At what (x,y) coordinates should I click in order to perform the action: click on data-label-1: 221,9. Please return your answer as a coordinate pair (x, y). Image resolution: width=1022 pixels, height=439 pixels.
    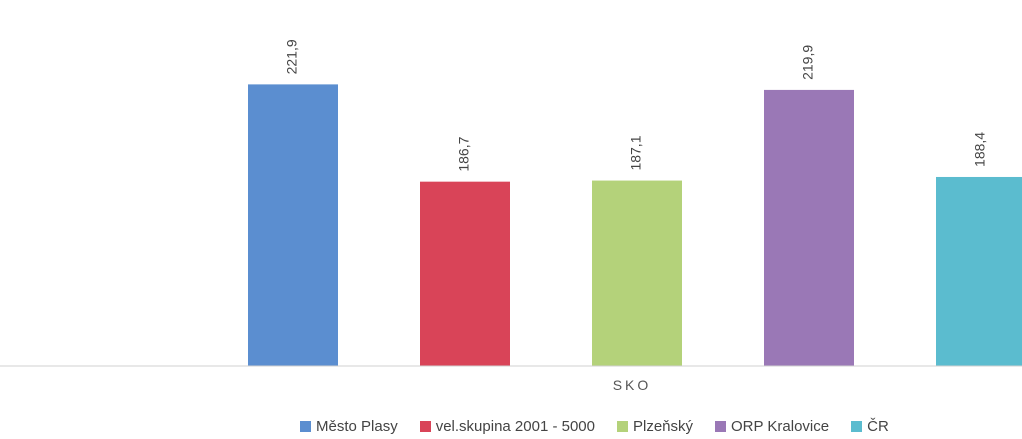
    Looking at the image, I should click on (292, 56).